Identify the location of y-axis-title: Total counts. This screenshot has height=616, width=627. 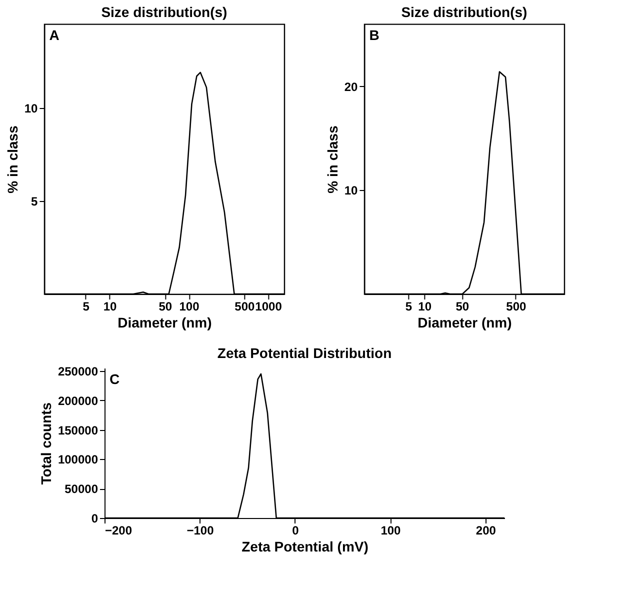
(46, 443).